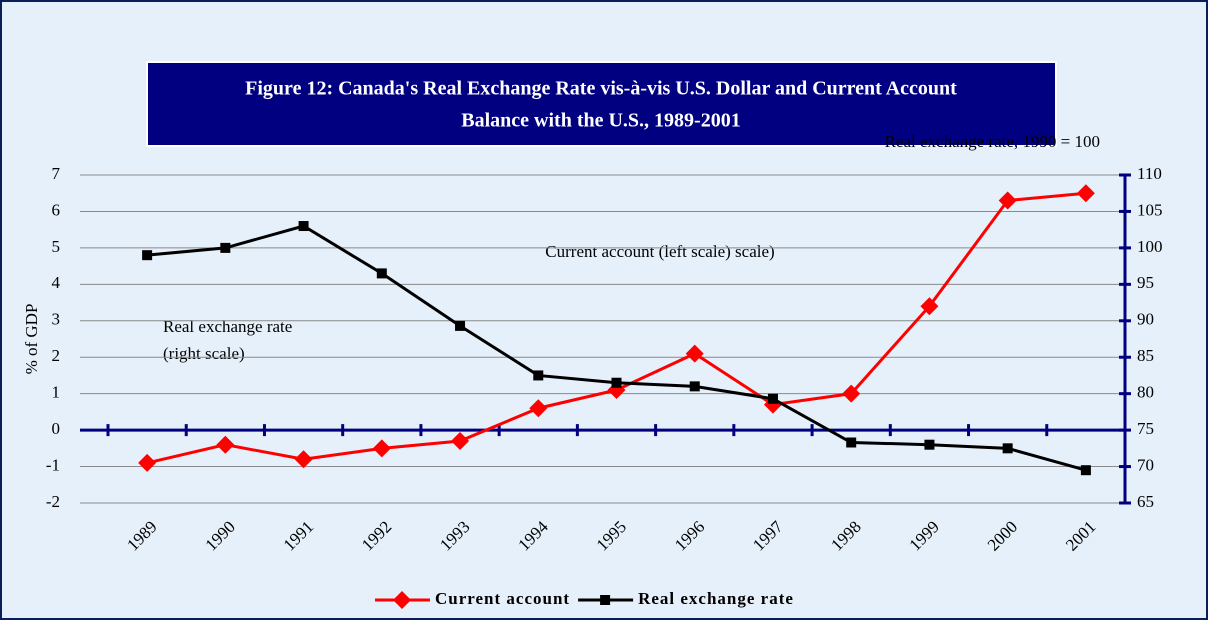 The height and width of the screenshot is (625, 1208). Describe the element at coordinates (1145, 428) in the screenshot. I see `y2-tick-label: 75` at that location.